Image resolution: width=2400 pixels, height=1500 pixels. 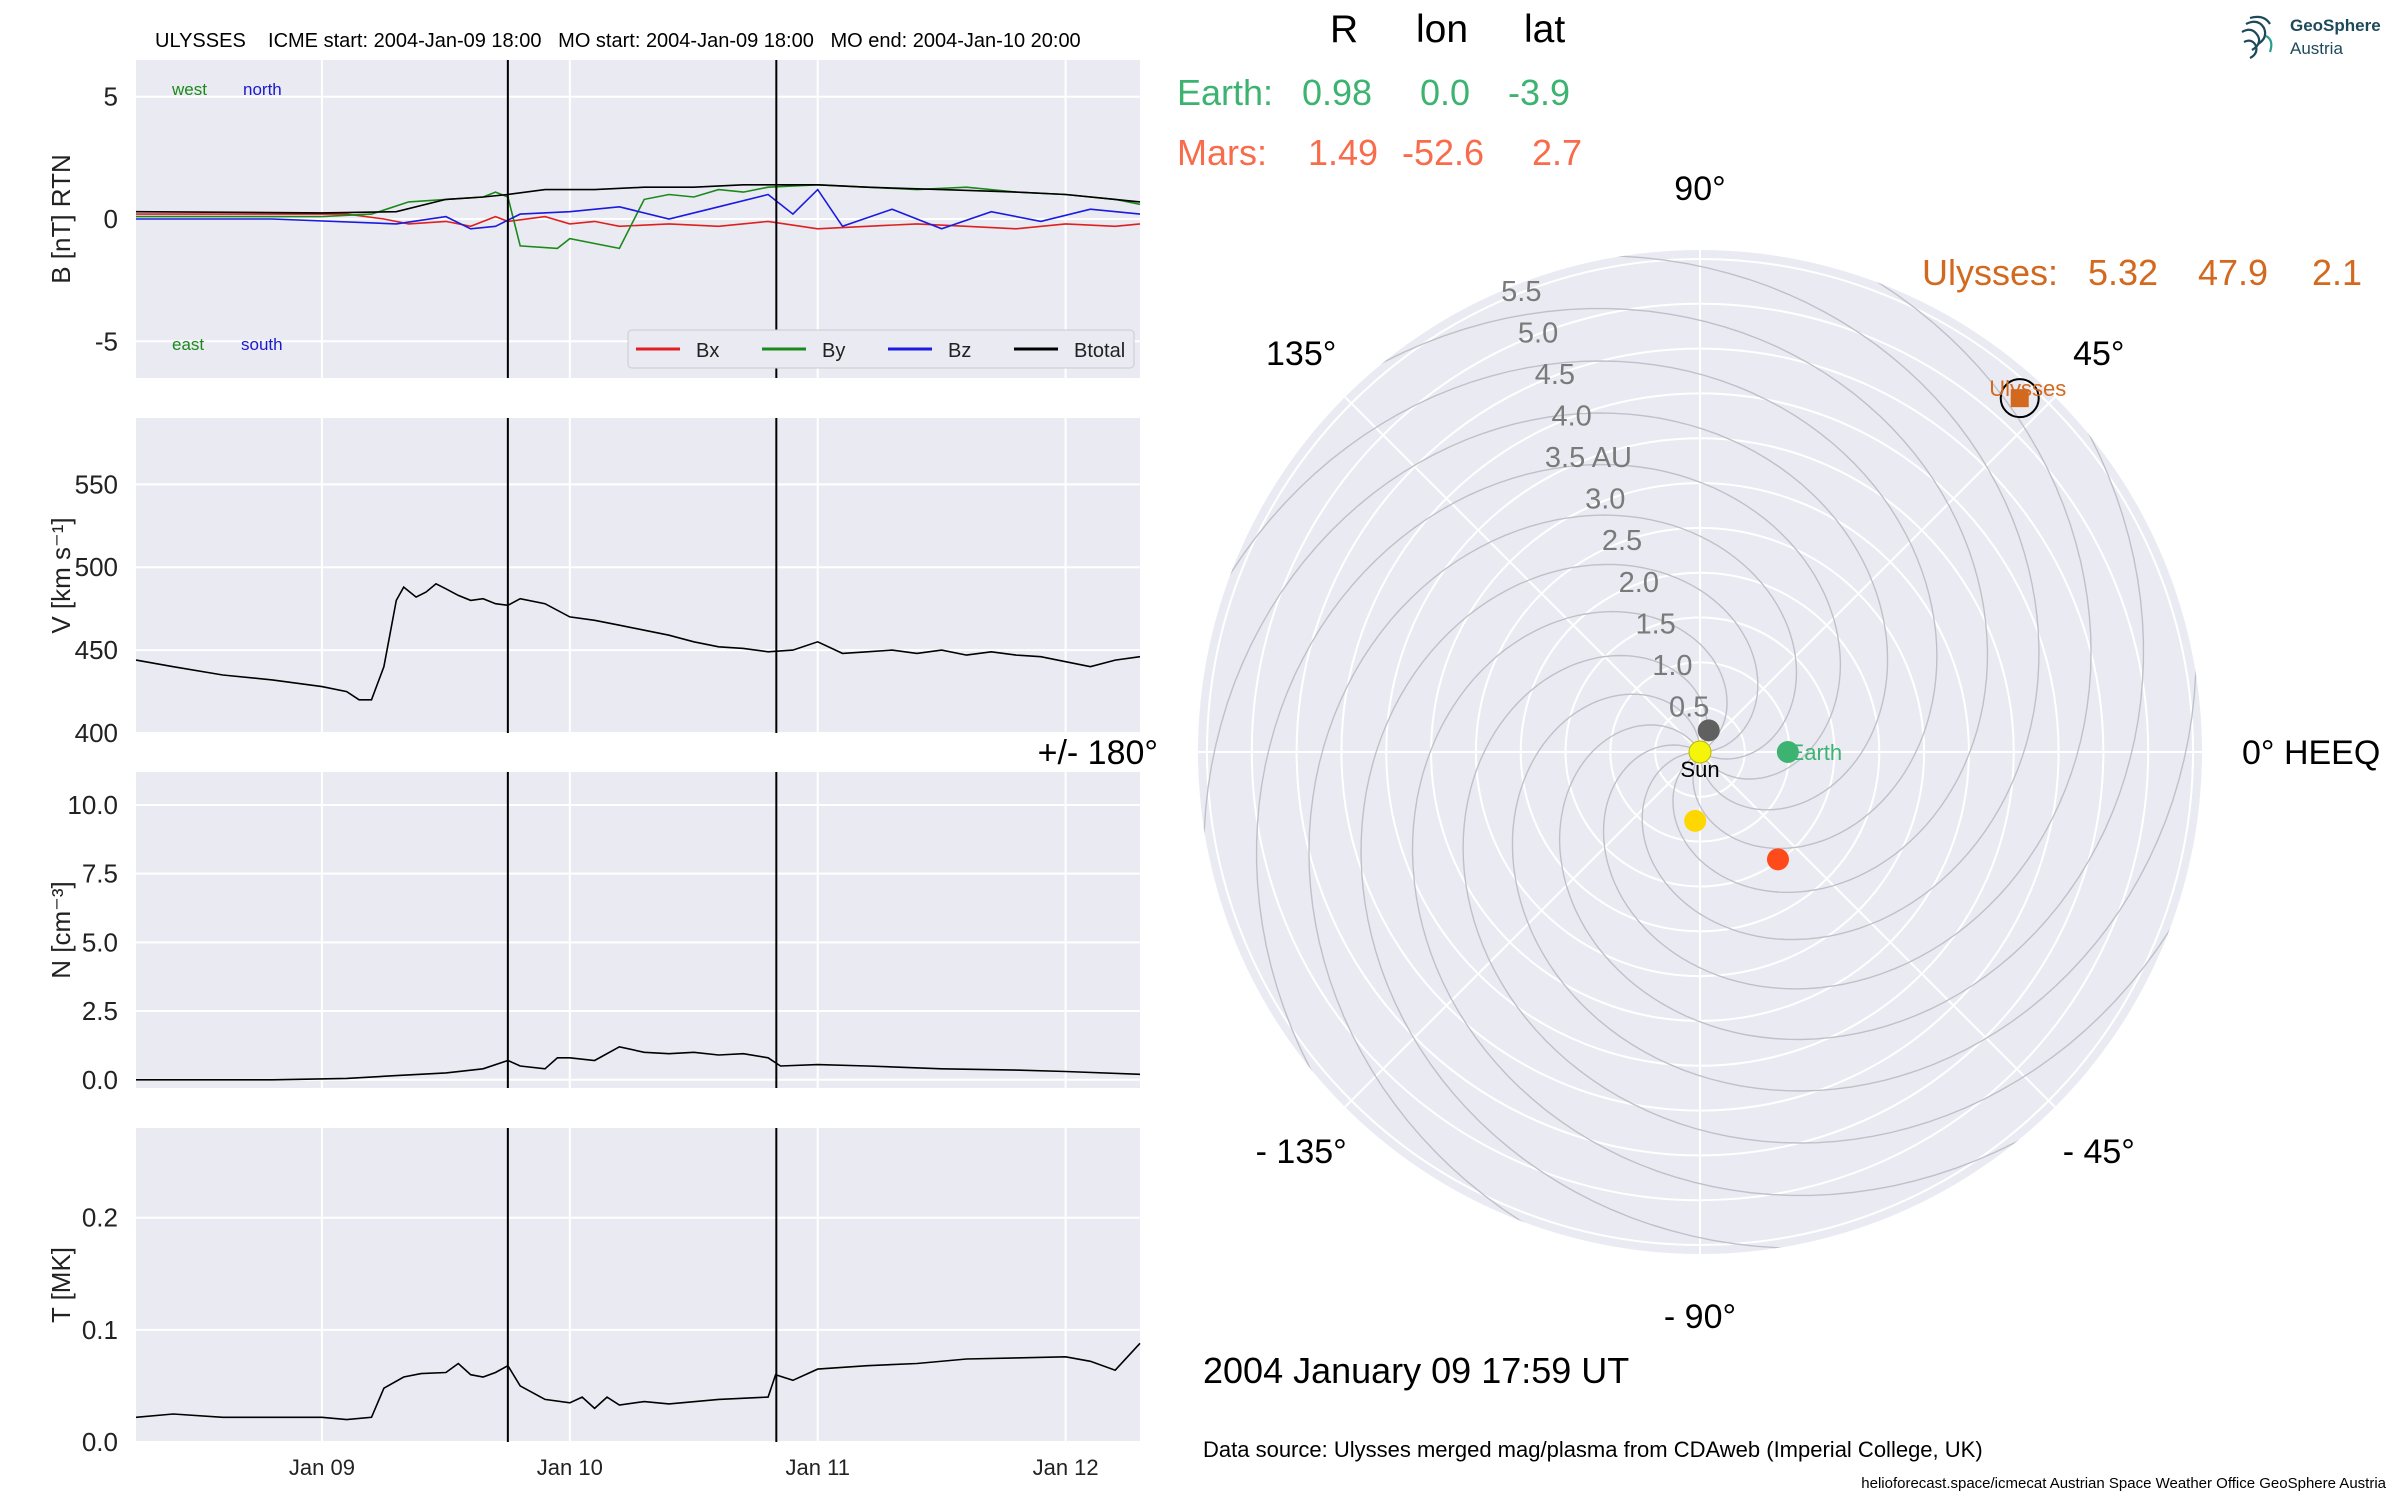 I want to click on geosphere-logo-icon, so click(x=2257, y=37).